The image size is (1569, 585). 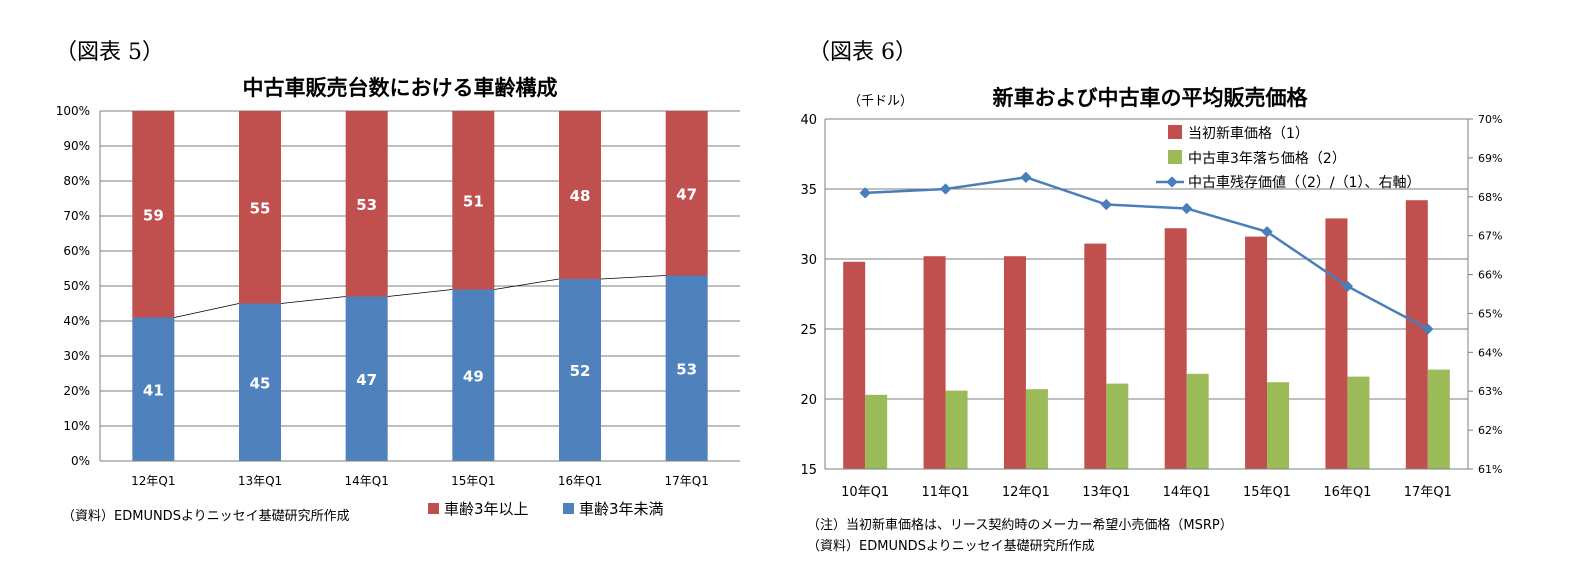 What do you see at coordinates (1490, 469) in the screenshot?
I see `y2-tick-label: 61%` at bounding box center [1490, 469].